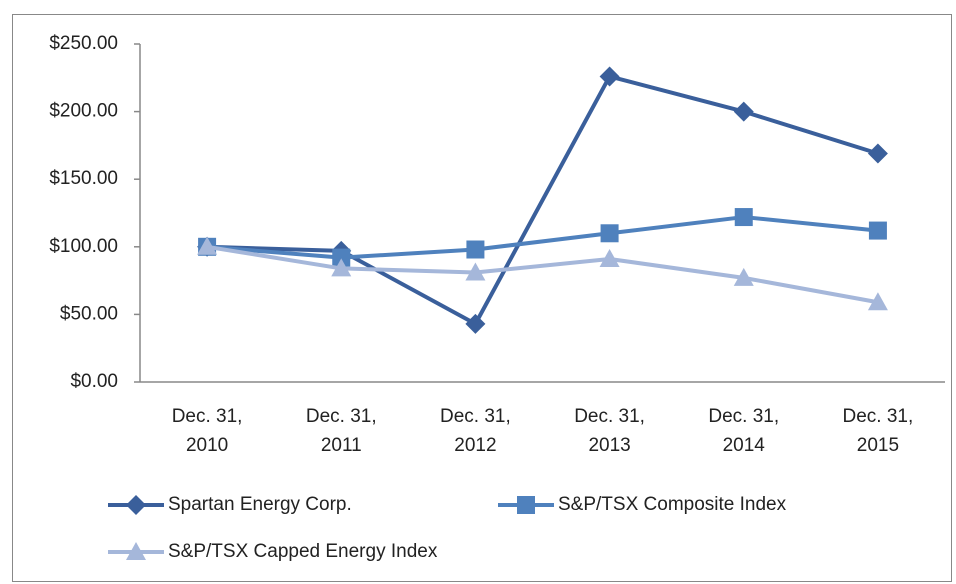 The width and height of the screenshot is (956, 584). Describe the element at coordinates (341, 431) in the screenshot. I see `x-tick-label: Dec. 31, 2011` at that location.